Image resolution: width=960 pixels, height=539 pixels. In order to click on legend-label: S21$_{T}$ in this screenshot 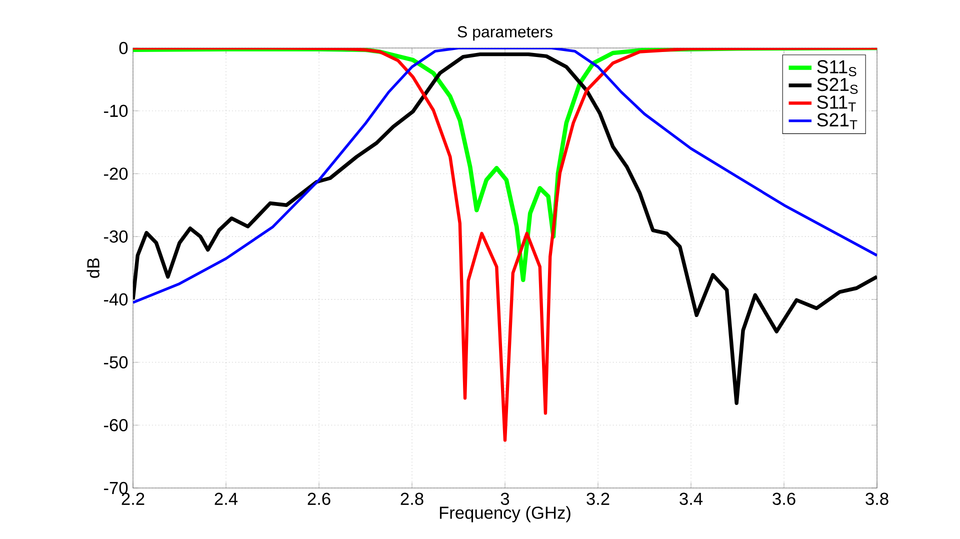, I will do `click(837, 121)`.